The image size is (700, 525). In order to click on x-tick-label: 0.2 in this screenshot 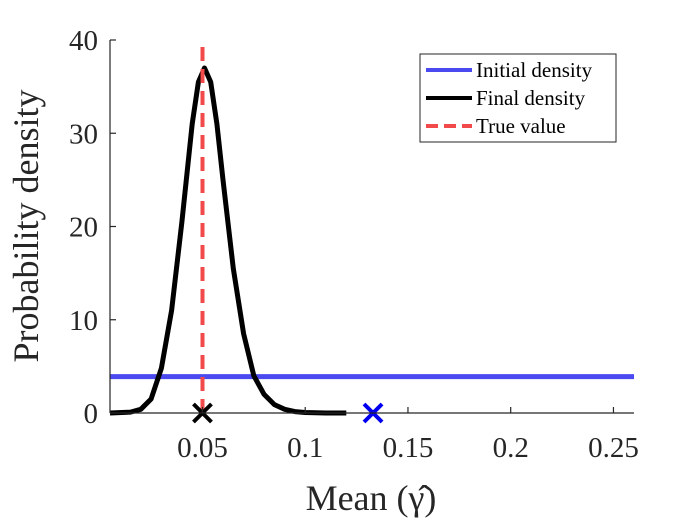, I will do `click(511, 448)`.